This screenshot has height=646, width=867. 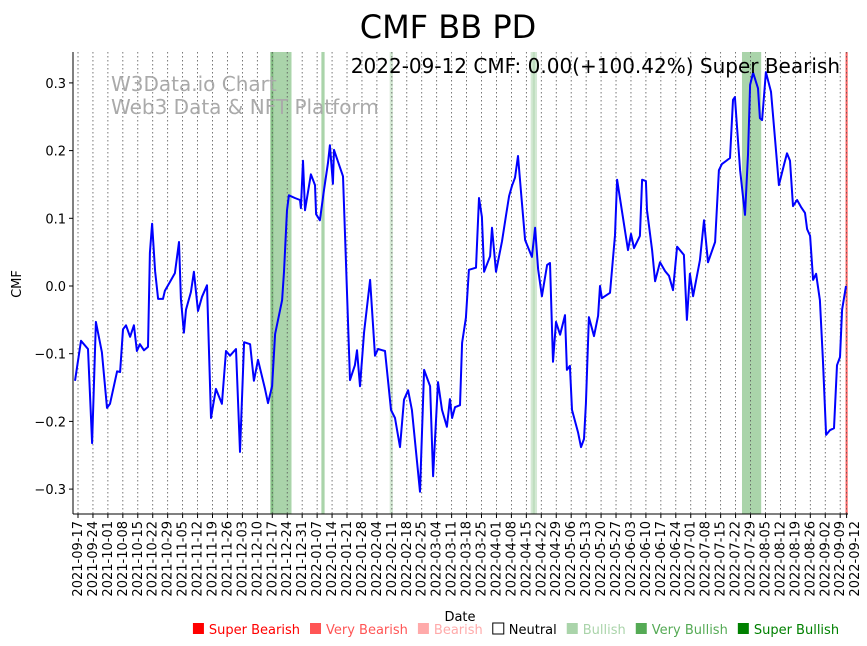 What do you see at coordinates (422, 559) in the screenshot?
I see `x-tick-label: 2022-02-25` at bounding box center [422, 559].